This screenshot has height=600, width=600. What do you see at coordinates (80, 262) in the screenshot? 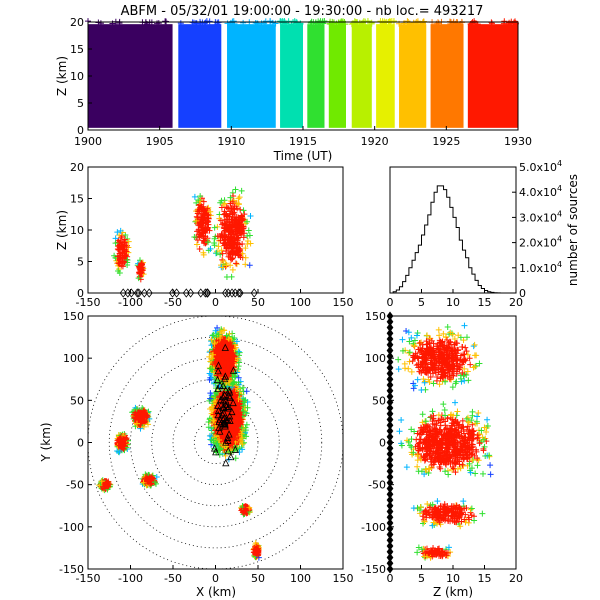
I see `x-z-z-tick-label: 5` at bounding box center [80, 262].